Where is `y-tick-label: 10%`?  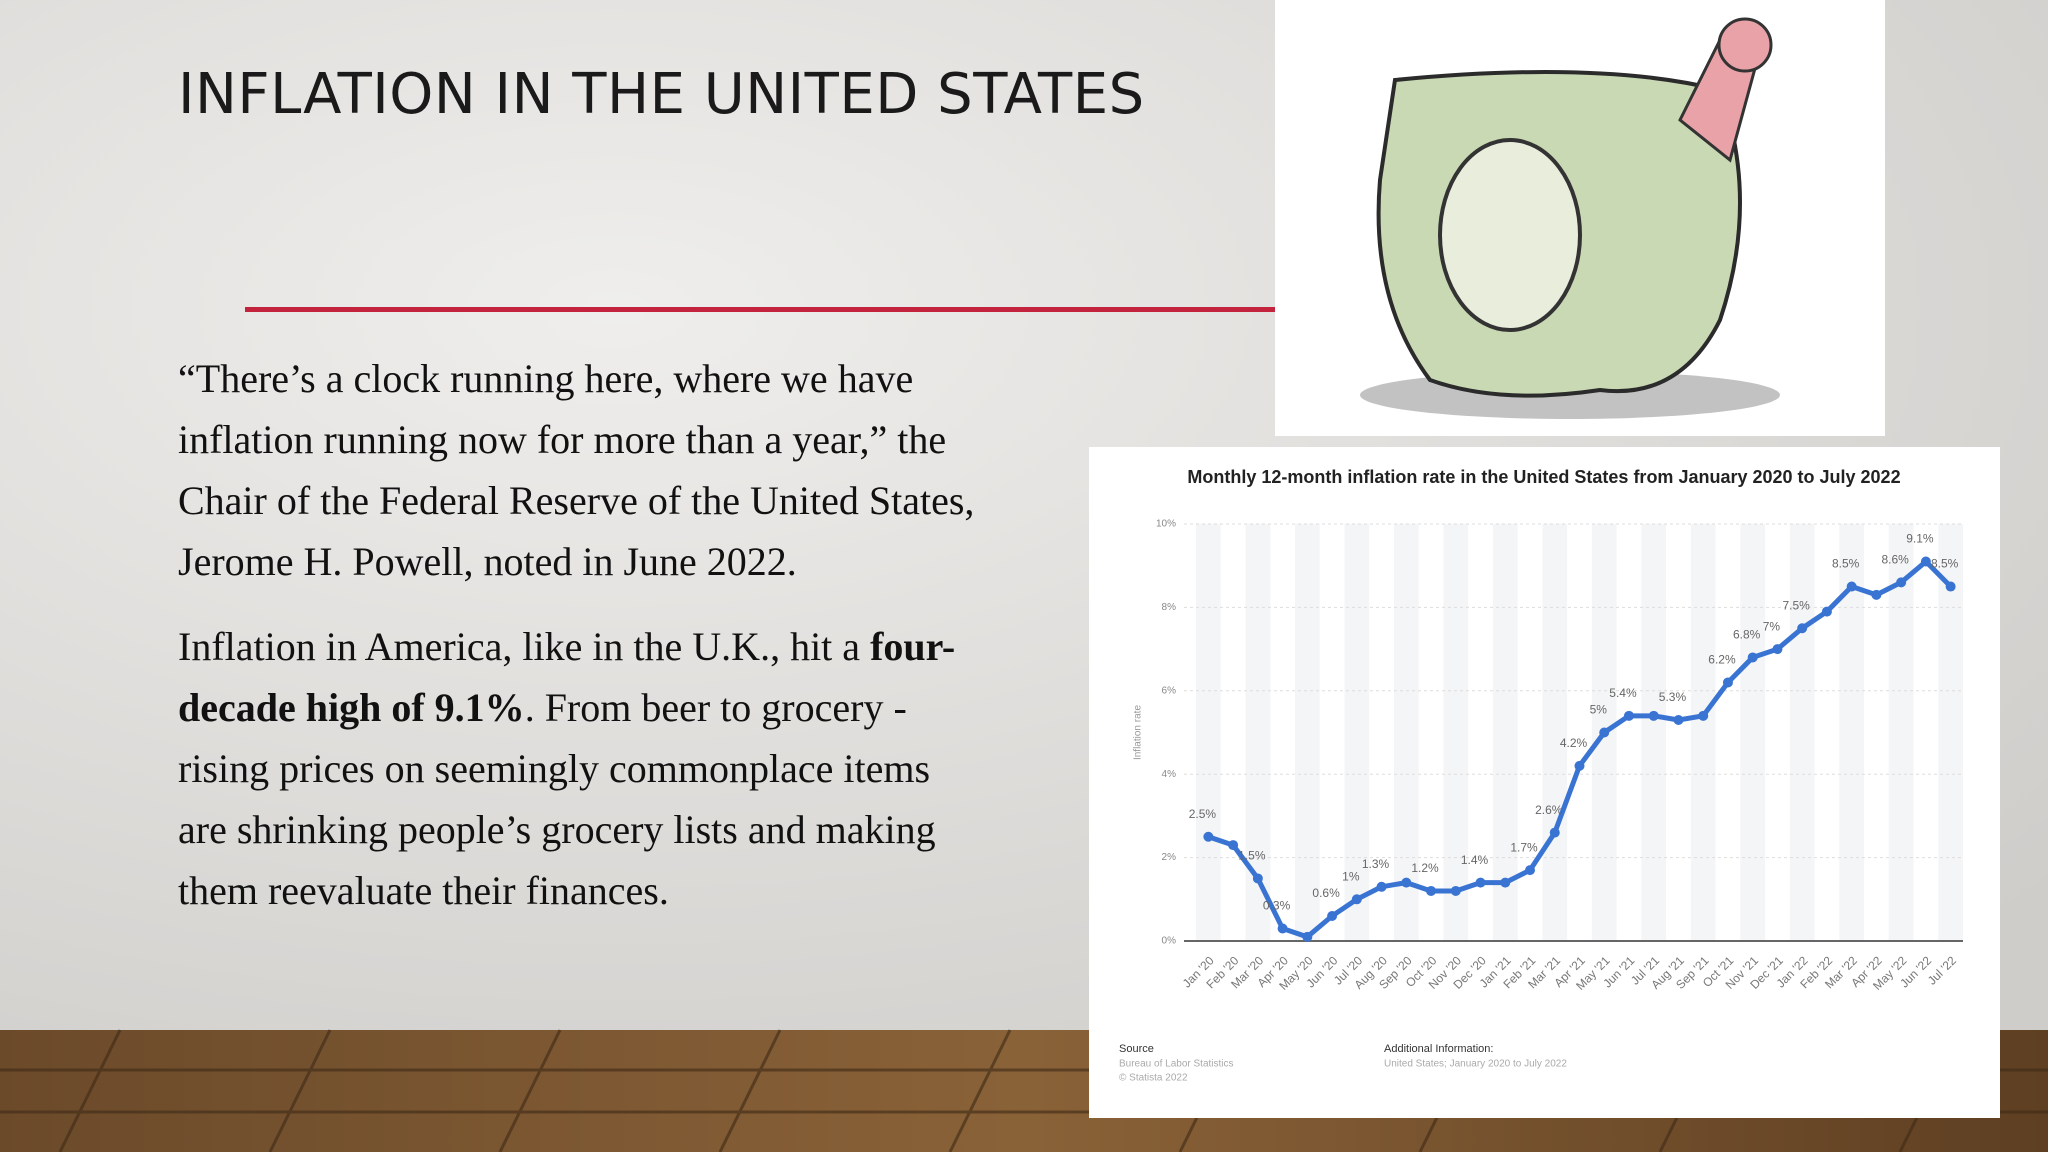
y-tick-label: 10% is located at coordinates (1166, 524).